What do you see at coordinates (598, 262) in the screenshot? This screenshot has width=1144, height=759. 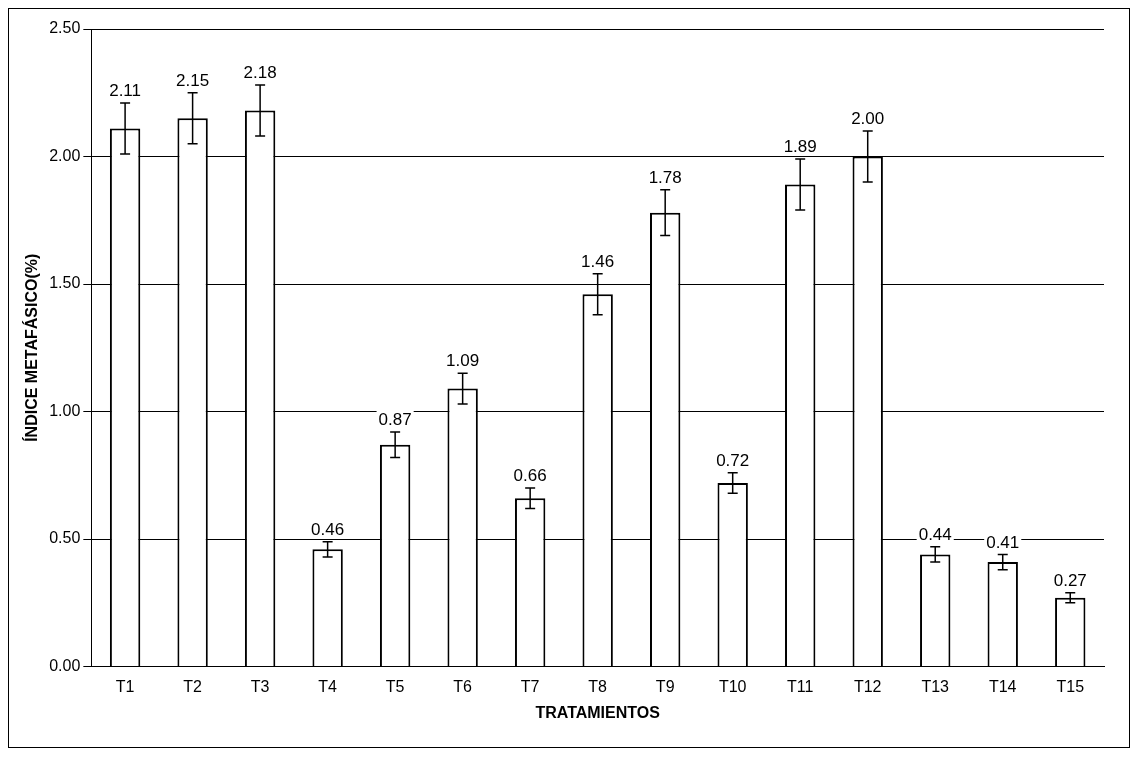 I see `data-label: 1.46` at bounding box center [598, 262].